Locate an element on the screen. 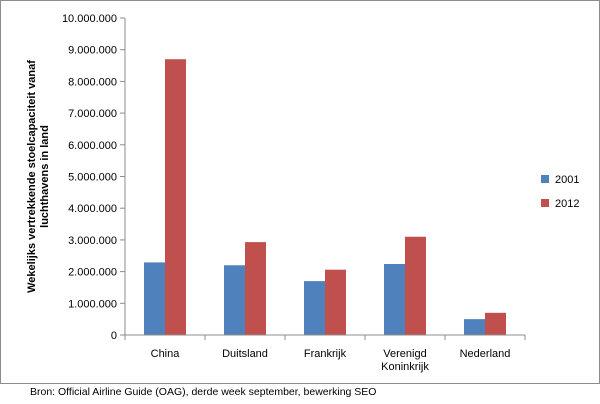 The width and height of the screenshot is (600, 404). y-tick-label: 5.000.000 is located at coordinates (92, 178).